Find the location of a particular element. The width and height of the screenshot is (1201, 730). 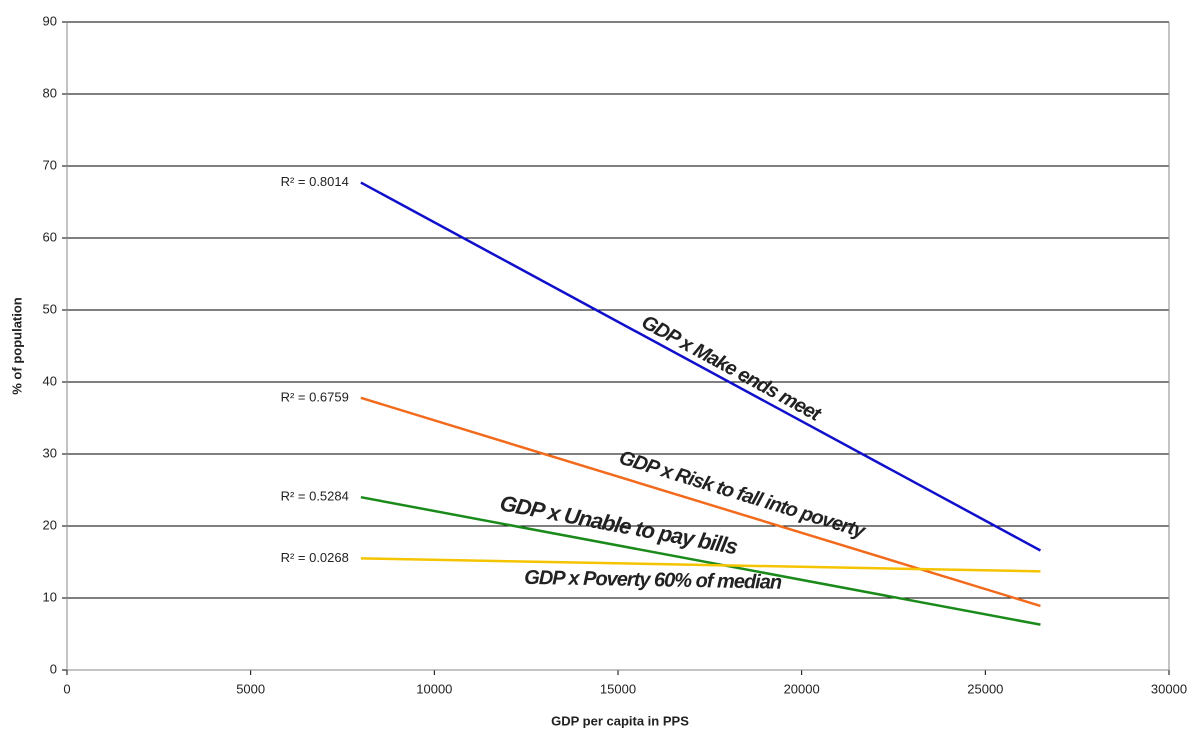

y-tick-label: 30 is located at coordinates (50, 452).